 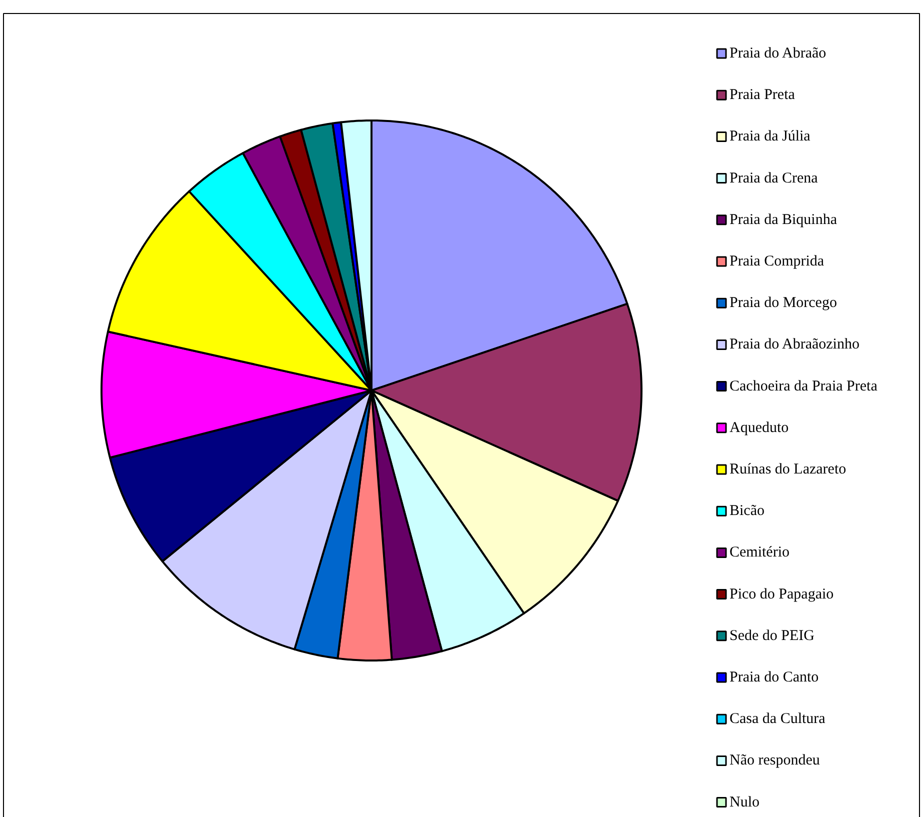 I want to click on legend-label: Praia do Morcego, so click(x=783, y=303).